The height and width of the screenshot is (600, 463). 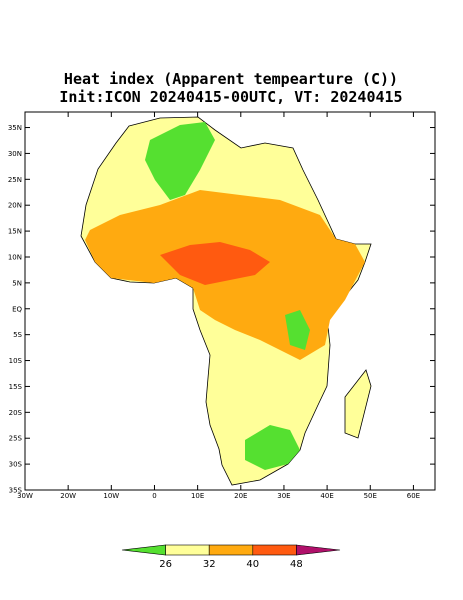 I want to click on colorbar-label: 48, so click(x=296, y=564).